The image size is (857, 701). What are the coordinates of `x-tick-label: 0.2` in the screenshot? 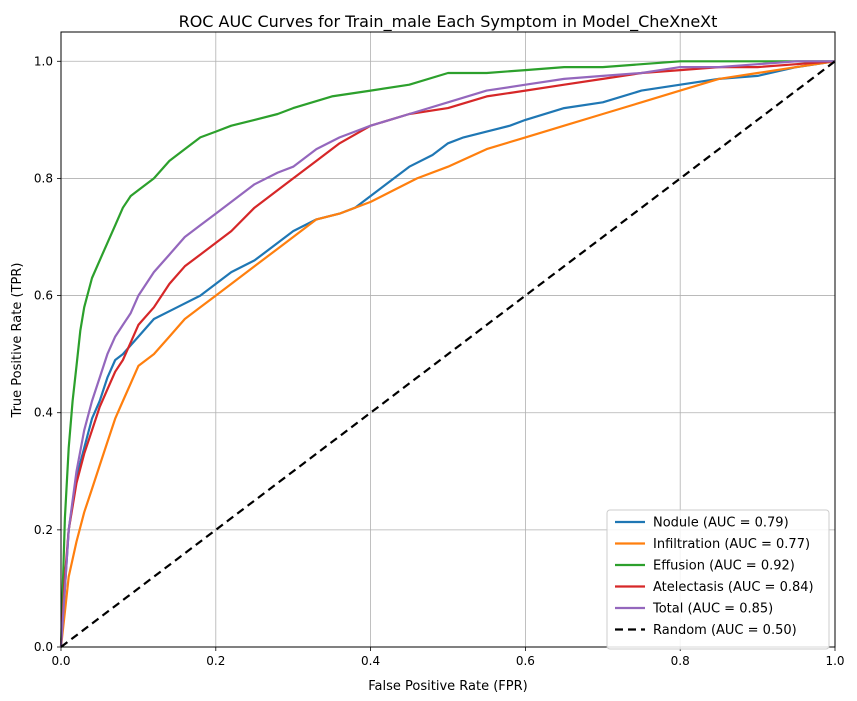 It's located at (215, 661).